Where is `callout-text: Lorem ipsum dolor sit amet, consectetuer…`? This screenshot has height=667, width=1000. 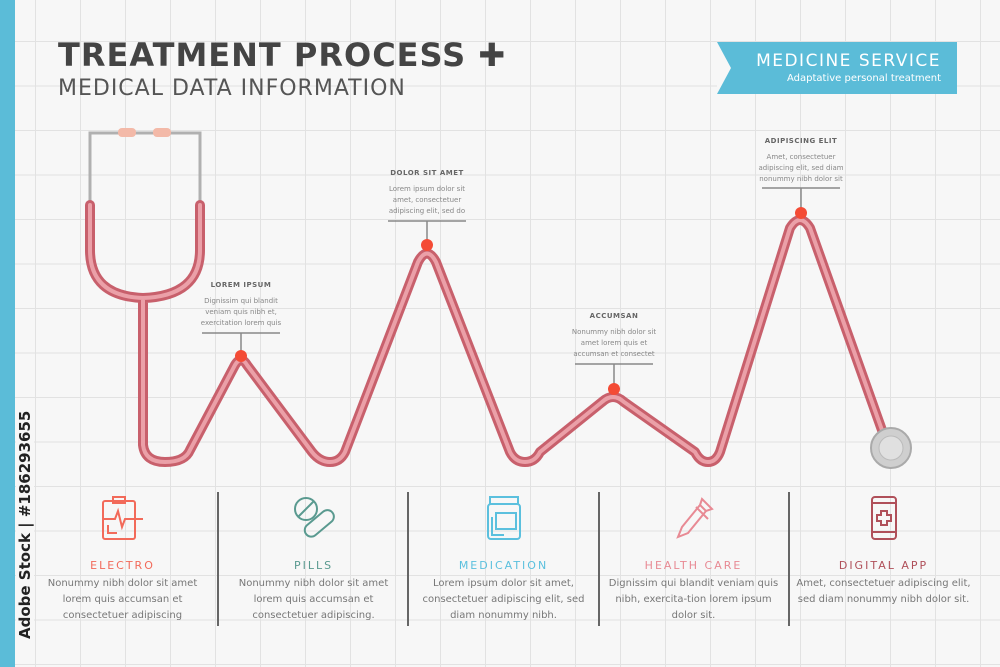 callout-text: Lorem ipsum dolor sit amet, consectetuer… is located at coordinates (427, 200).